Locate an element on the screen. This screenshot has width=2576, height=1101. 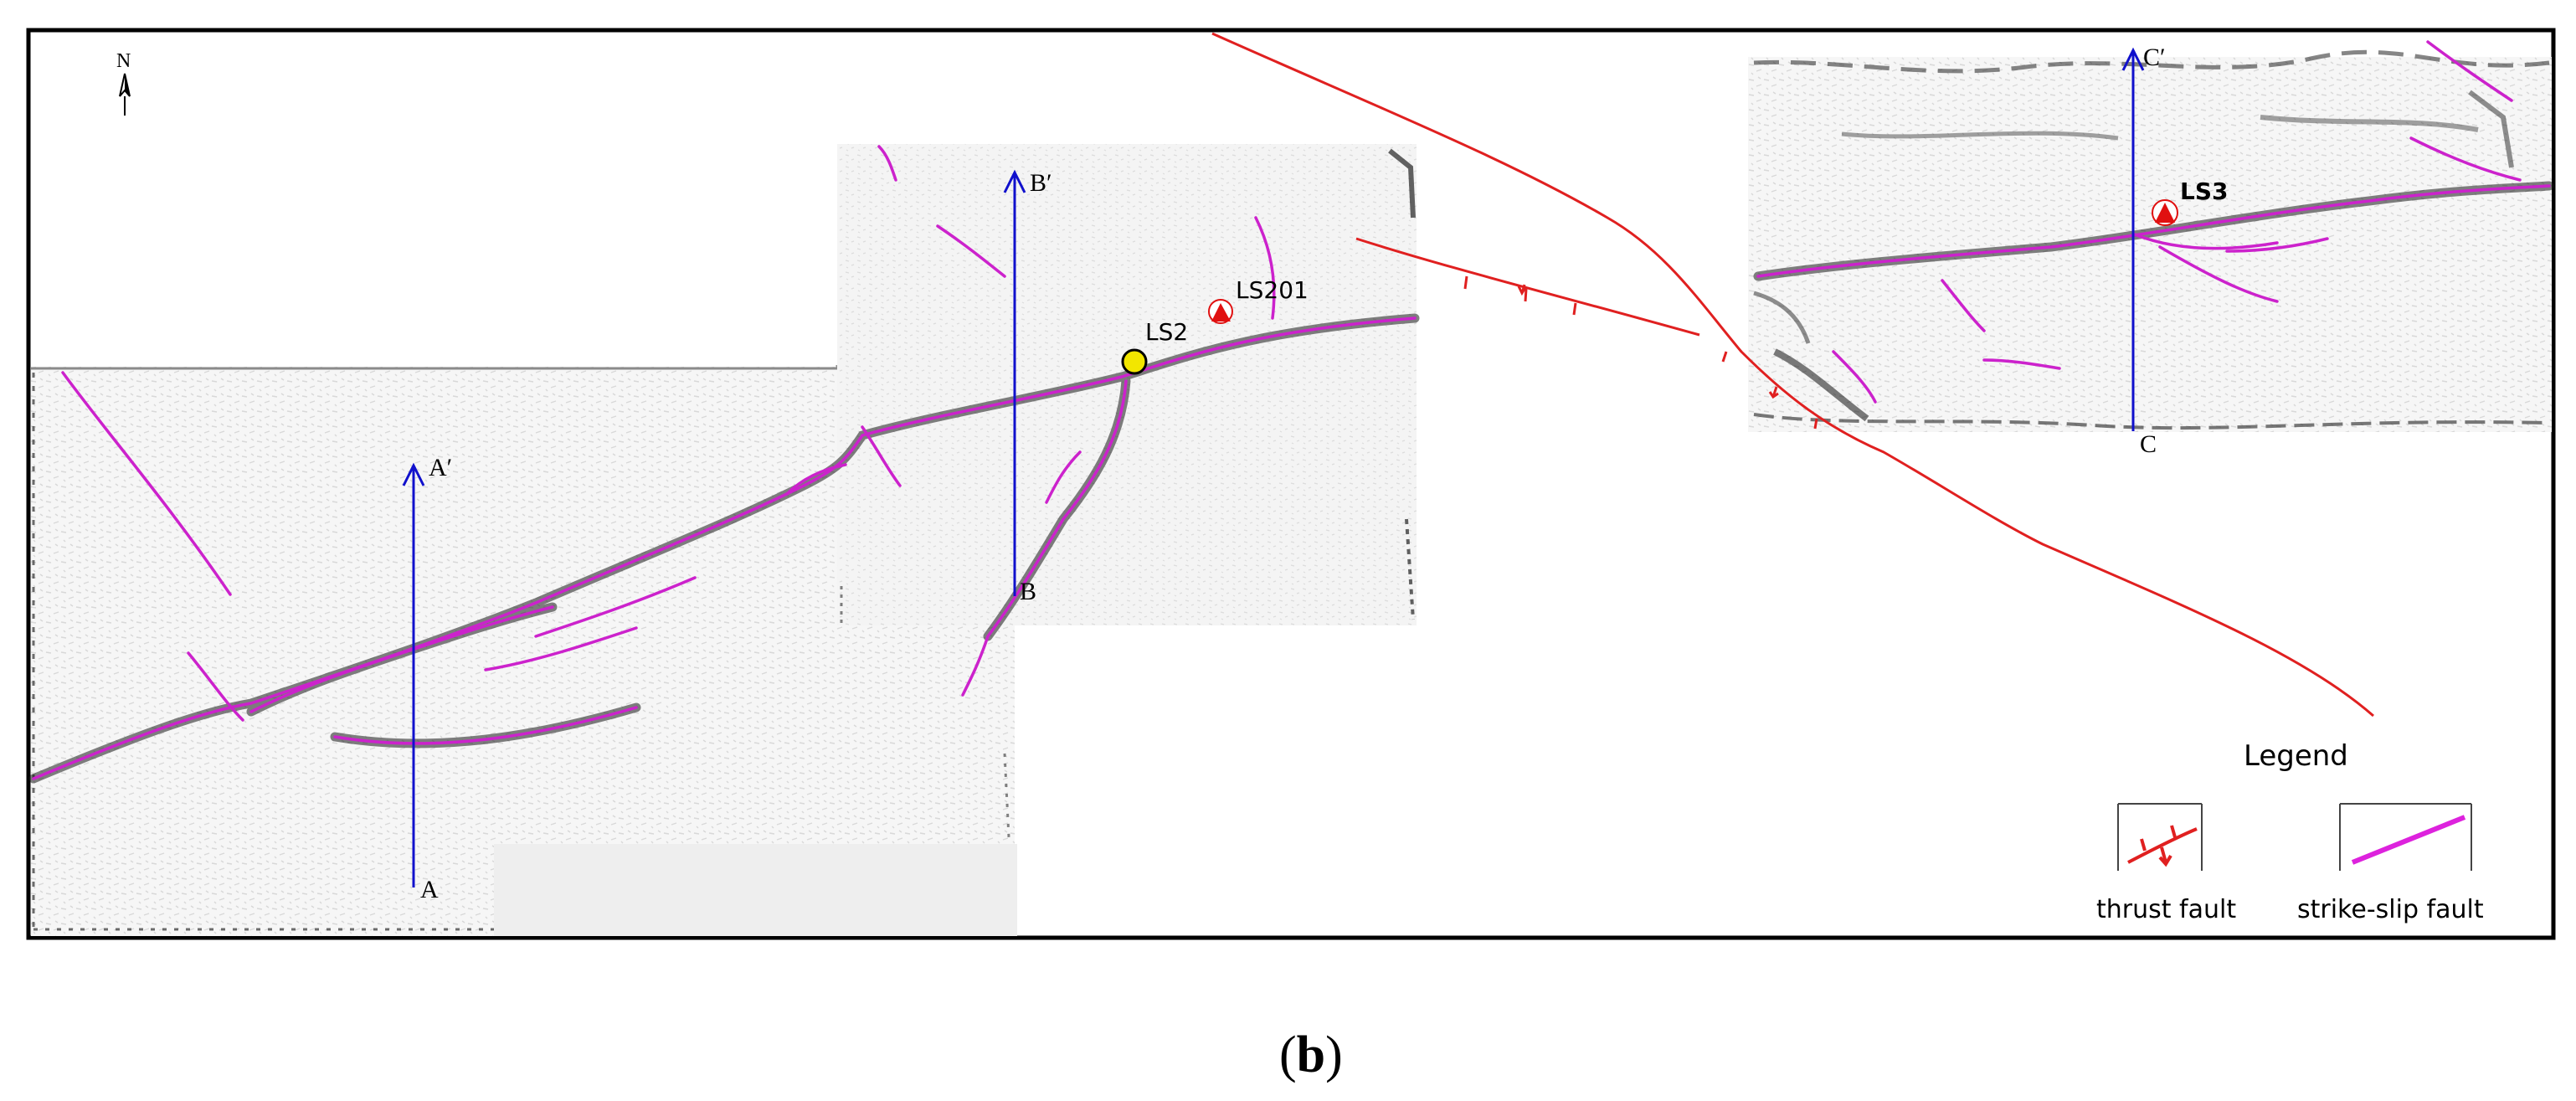
profile-arrow-a is located at coordinates (414, 474).